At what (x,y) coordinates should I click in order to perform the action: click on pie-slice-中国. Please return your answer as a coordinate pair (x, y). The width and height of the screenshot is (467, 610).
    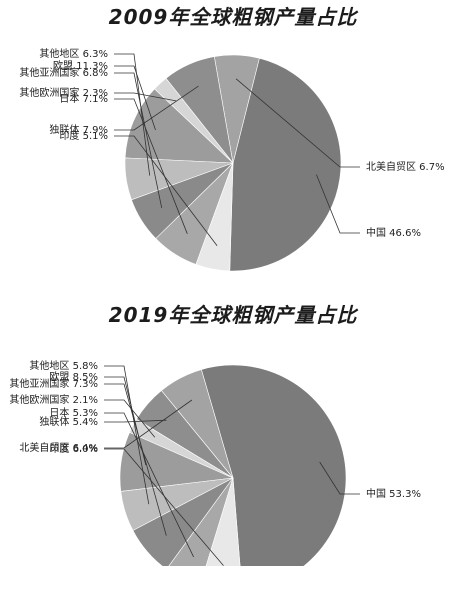
    Looking at the image, I should click on (285, 164).